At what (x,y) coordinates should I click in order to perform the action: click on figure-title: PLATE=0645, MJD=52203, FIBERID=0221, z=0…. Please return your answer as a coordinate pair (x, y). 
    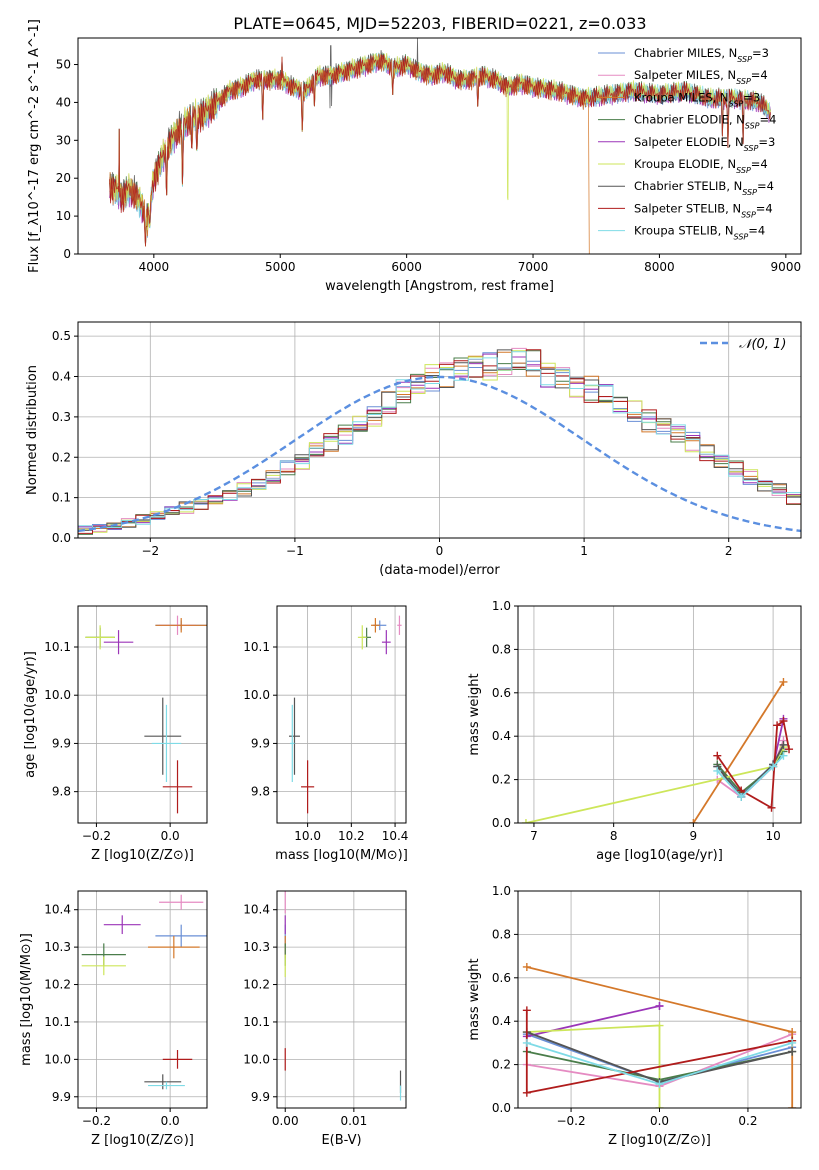
    Looking at the image, I should click on (439, 23).